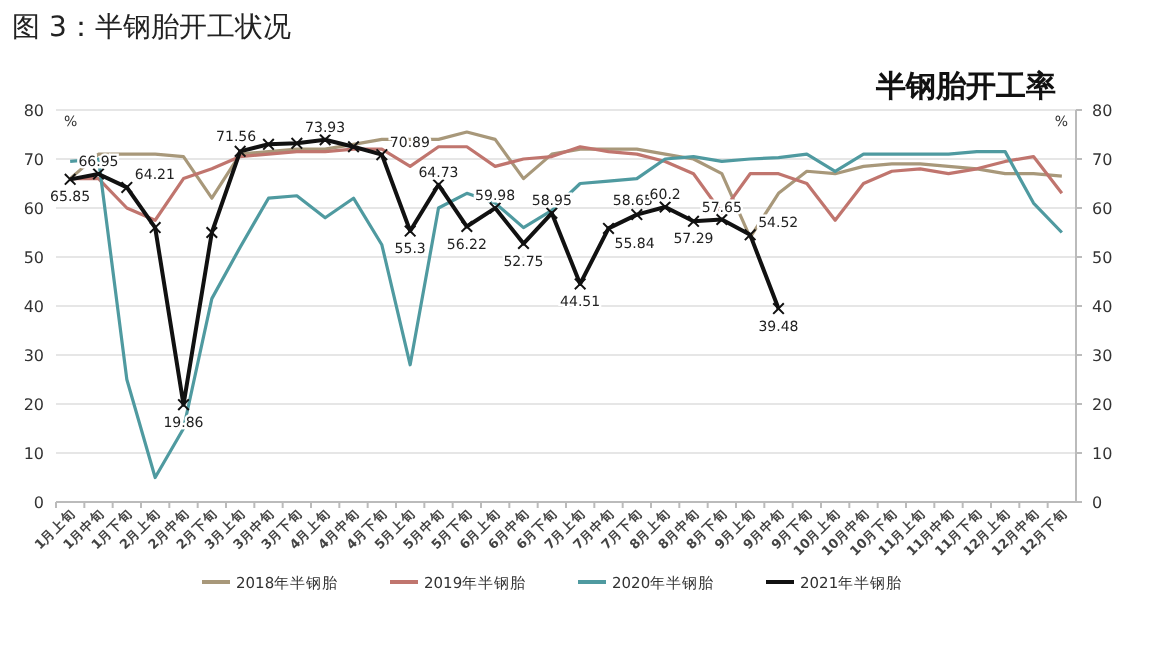 Image resolution: width=1176 pixels, height=672 pixels. Describe the element at coordinates (38, 503) in the screenshot. I see `y-tick-label: 0` at that location.